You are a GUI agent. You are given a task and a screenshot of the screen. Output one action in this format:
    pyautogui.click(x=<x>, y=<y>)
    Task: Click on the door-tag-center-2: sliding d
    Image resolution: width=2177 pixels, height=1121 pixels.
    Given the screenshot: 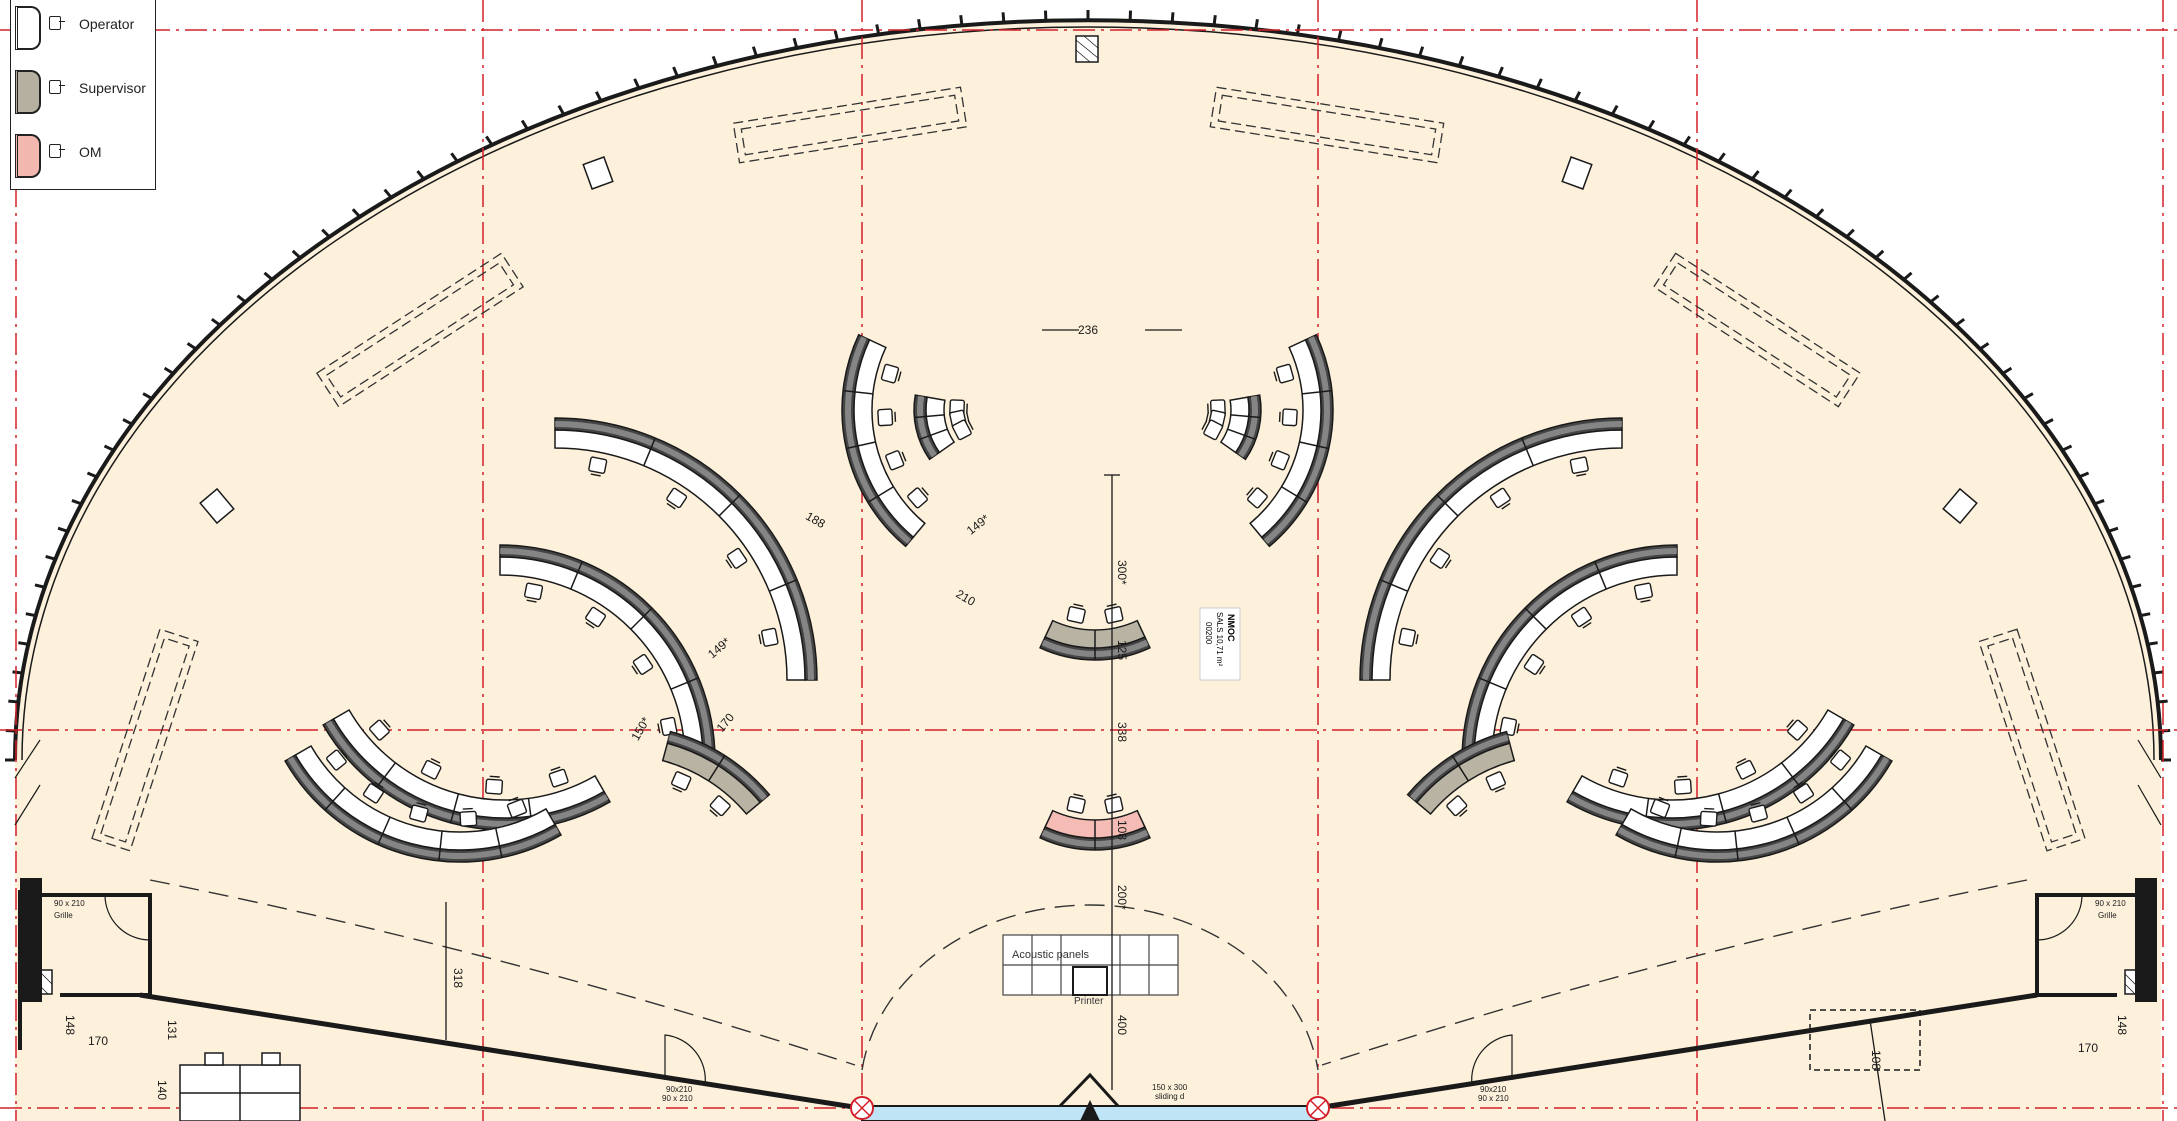 What is the action you would take?
    pyautogui.click(x=1169, y=1096)
    